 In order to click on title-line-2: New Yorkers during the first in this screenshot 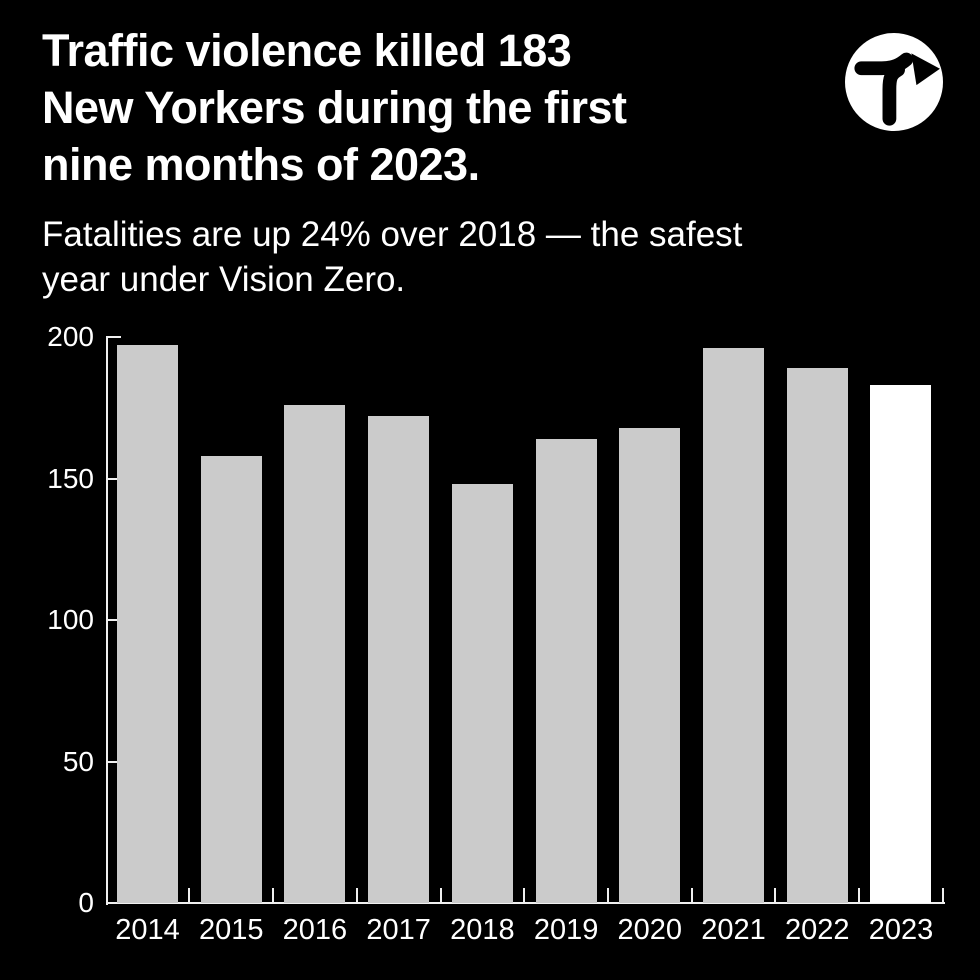, I will do `click(334, 107)`.